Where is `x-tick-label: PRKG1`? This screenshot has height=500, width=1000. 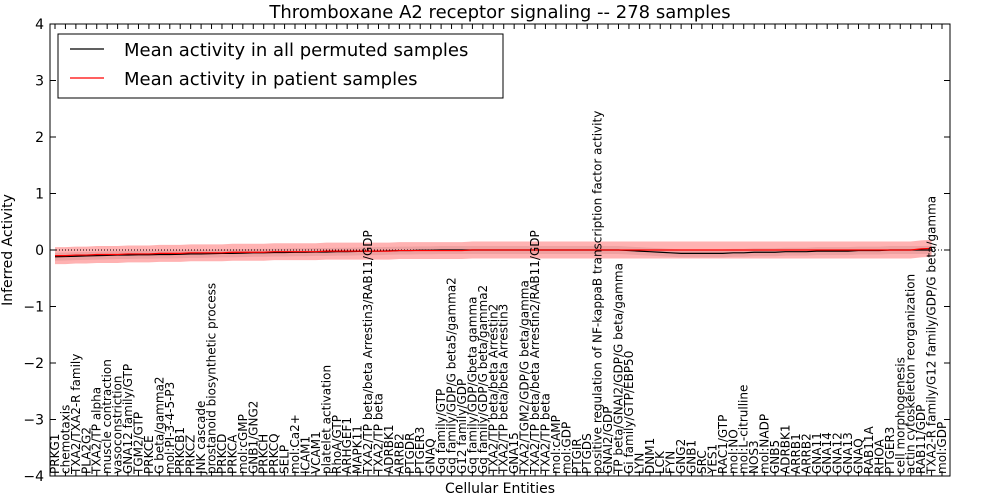 x-tick-label: PRKG1 is located at coordinates (55, 454).